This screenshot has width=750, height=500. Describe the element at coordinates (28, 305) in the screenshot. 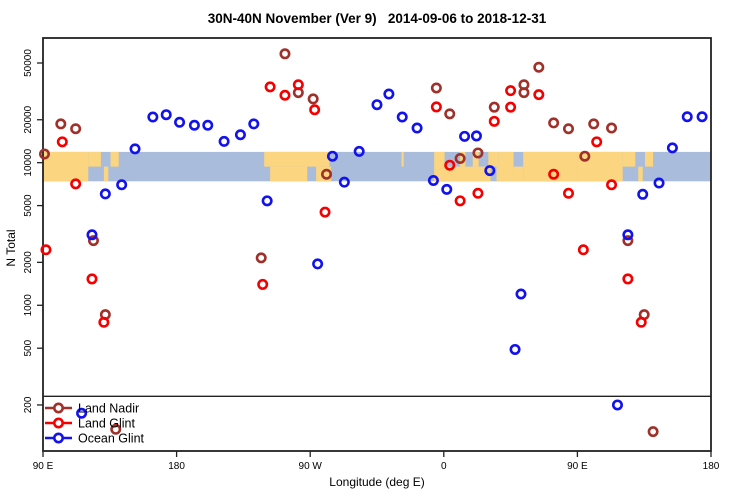

I see `y-tick-label: 1000` at that location.